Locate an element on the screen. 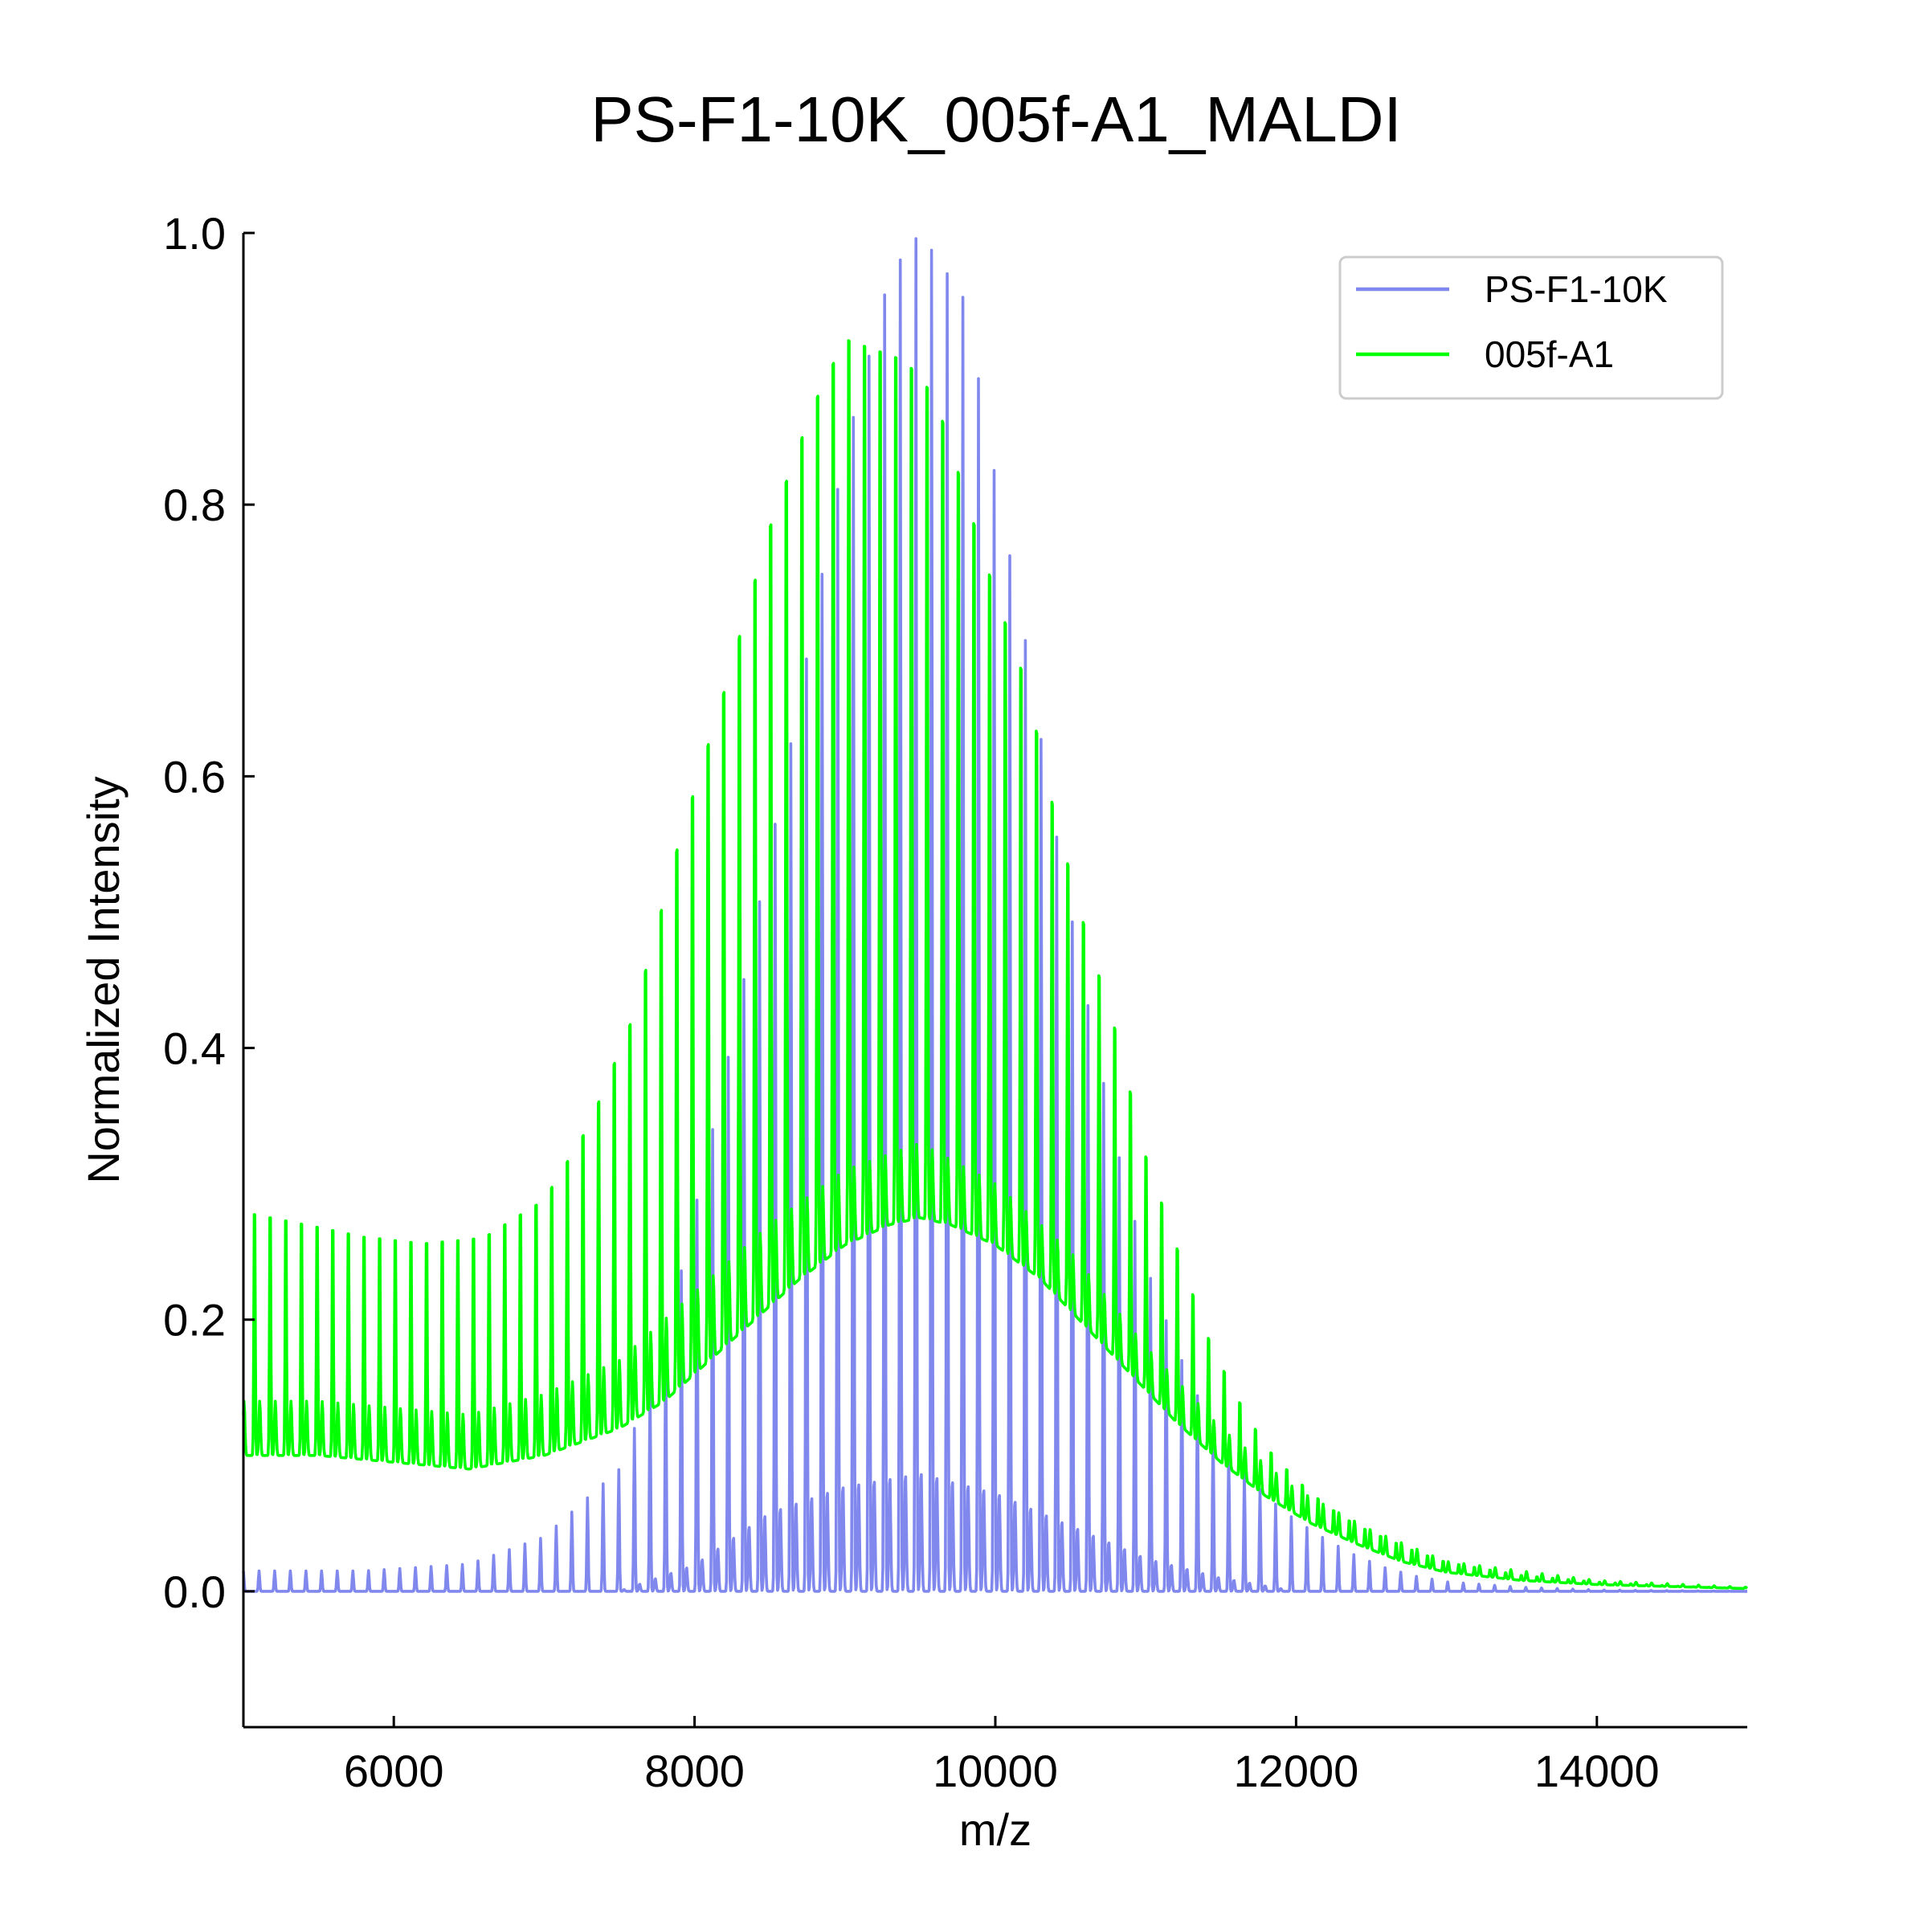 The height and width of the screenshot is (1932, 1928). x-axis-ticks: 6000 8000 10000 12000 14000 is located at coordinates (1002, 1756).